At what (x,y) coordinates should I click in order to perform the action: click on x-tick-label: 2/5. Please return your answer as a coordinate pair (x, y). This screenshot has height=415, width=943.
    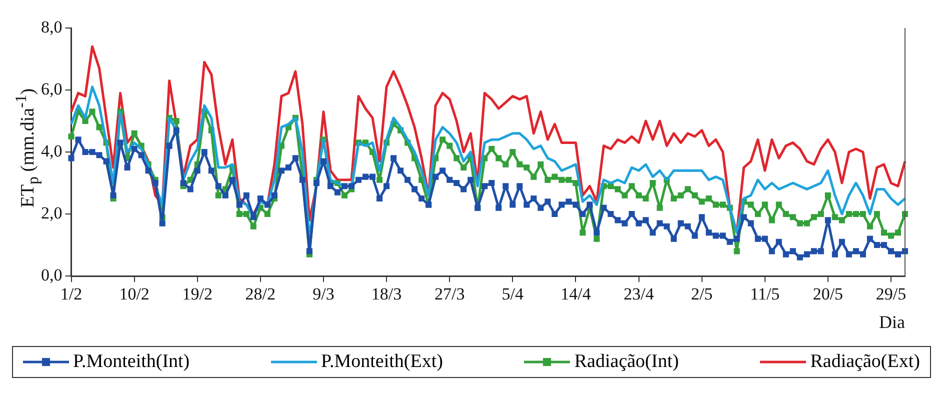
    Looking at the image, I should click on (701, 294).